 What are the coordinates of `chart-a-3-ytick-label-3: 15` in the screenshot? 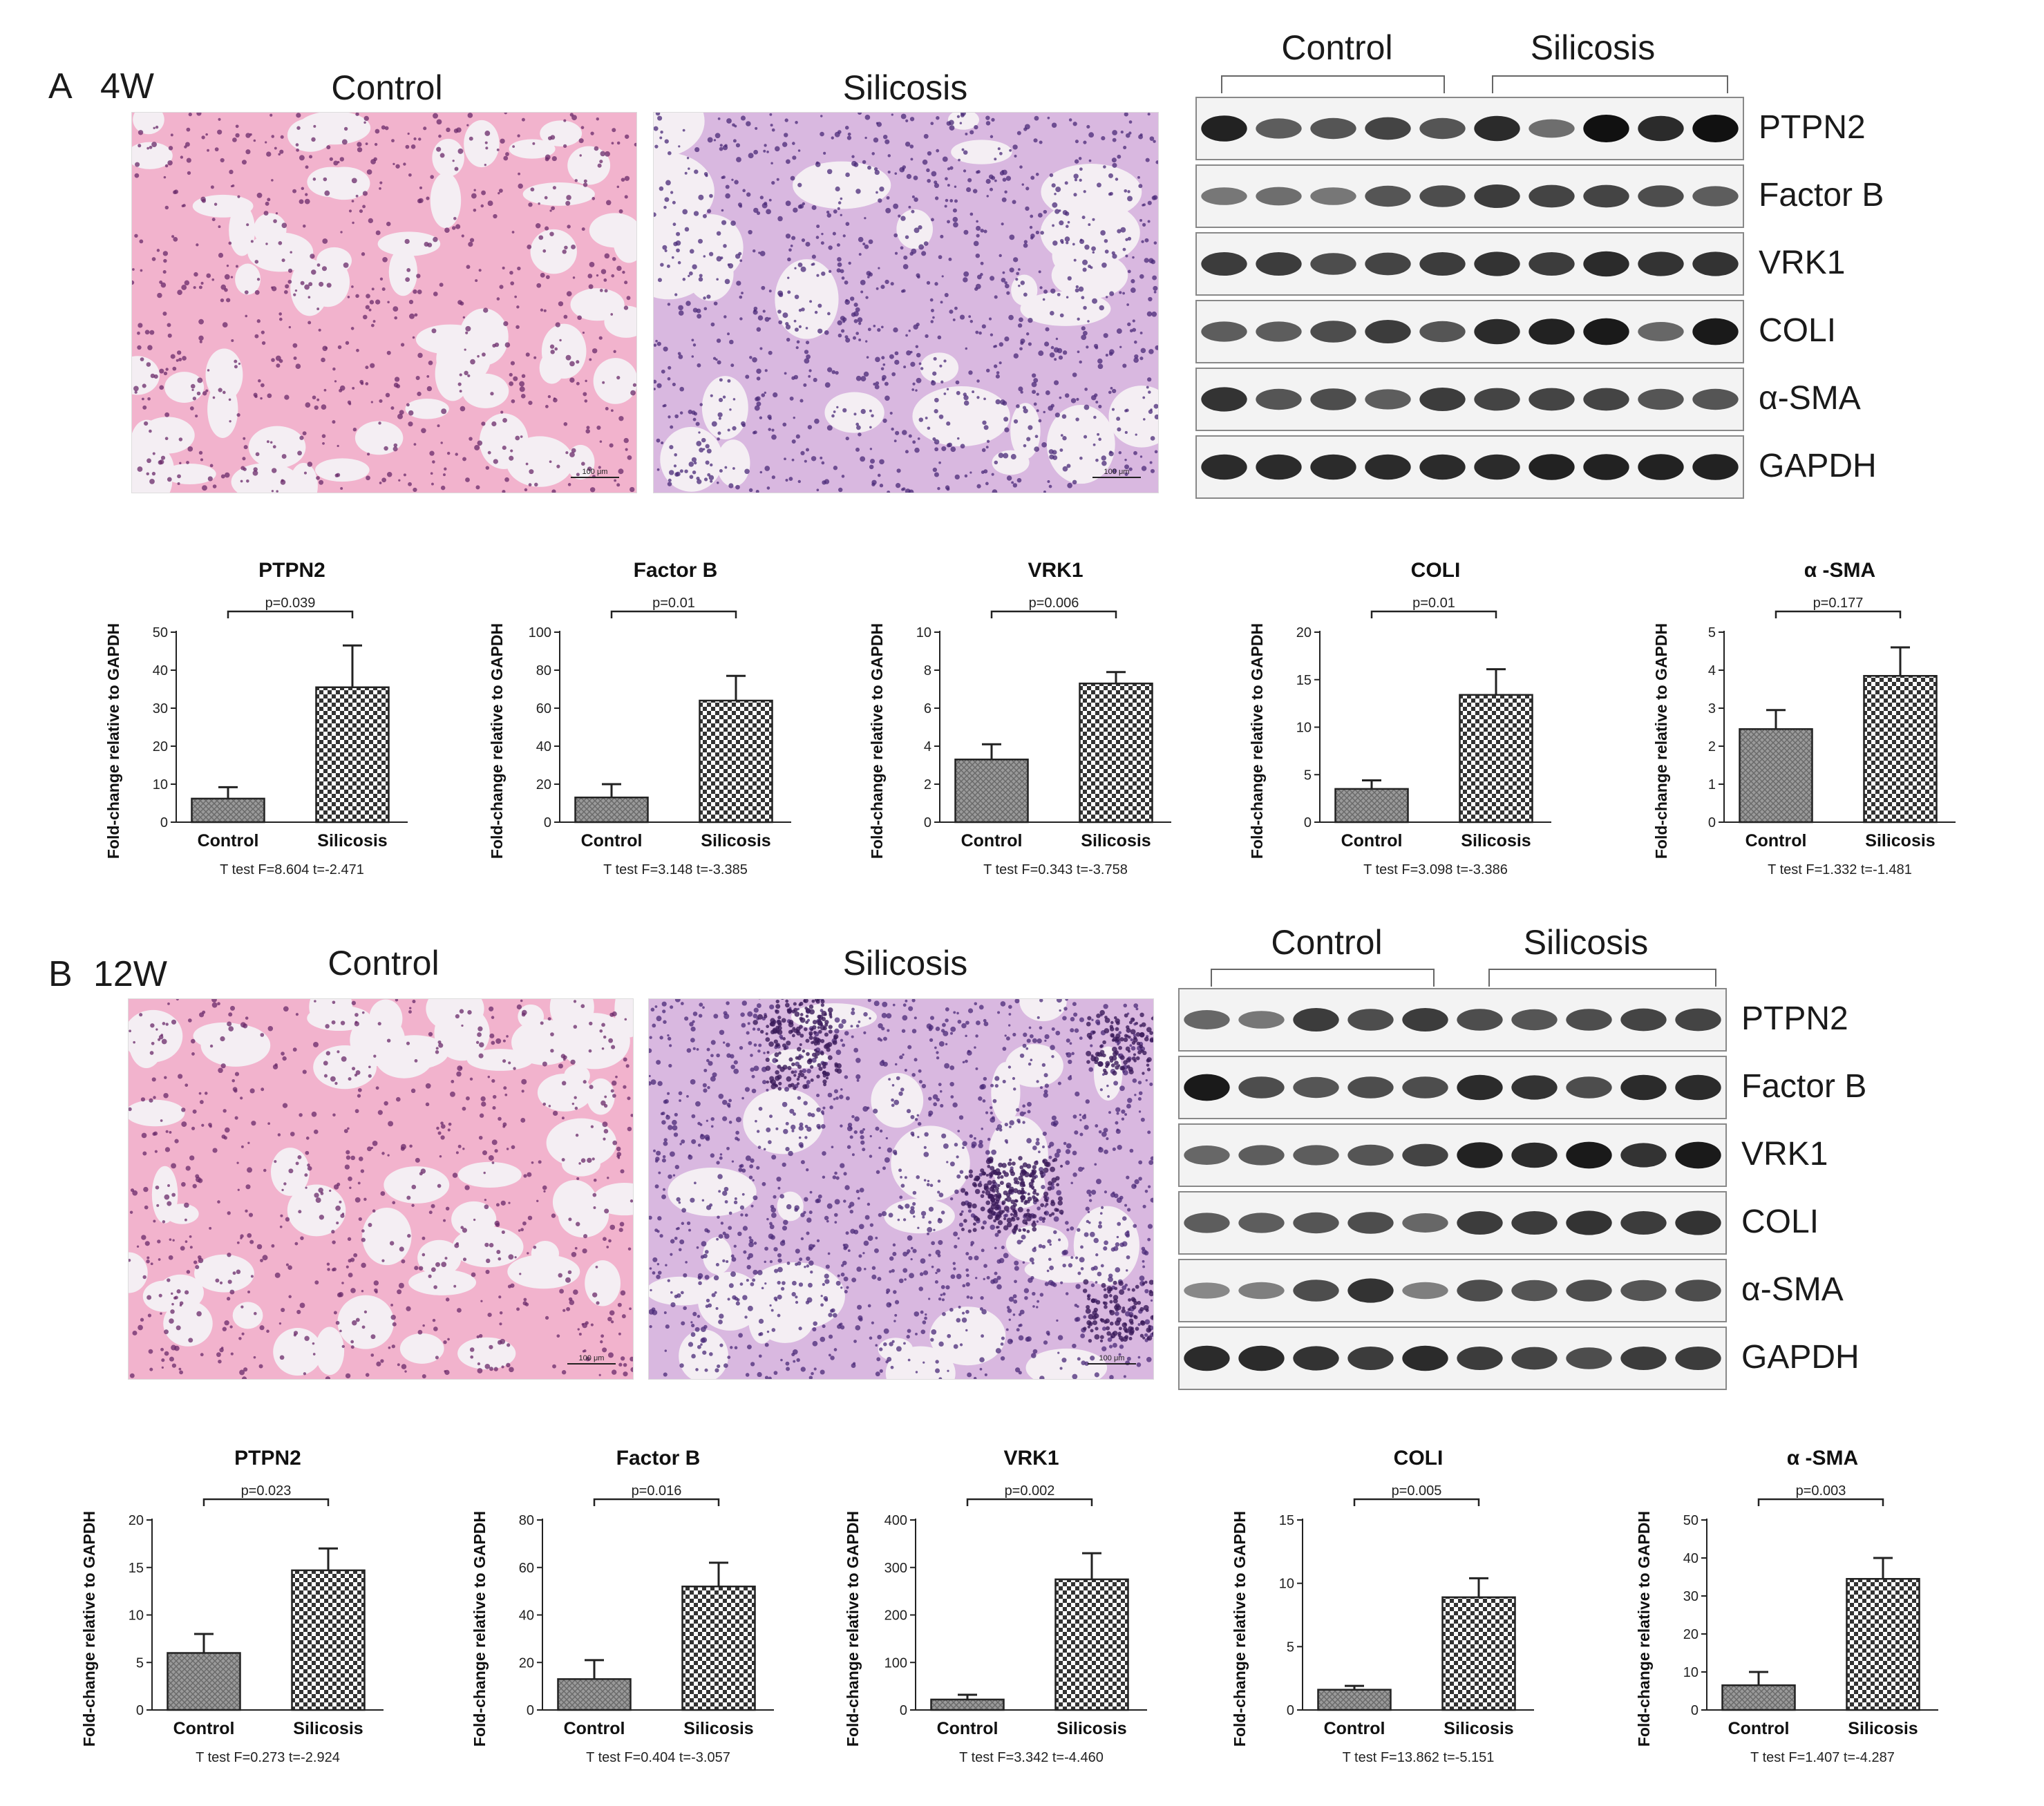 It's located at (1304, 680).